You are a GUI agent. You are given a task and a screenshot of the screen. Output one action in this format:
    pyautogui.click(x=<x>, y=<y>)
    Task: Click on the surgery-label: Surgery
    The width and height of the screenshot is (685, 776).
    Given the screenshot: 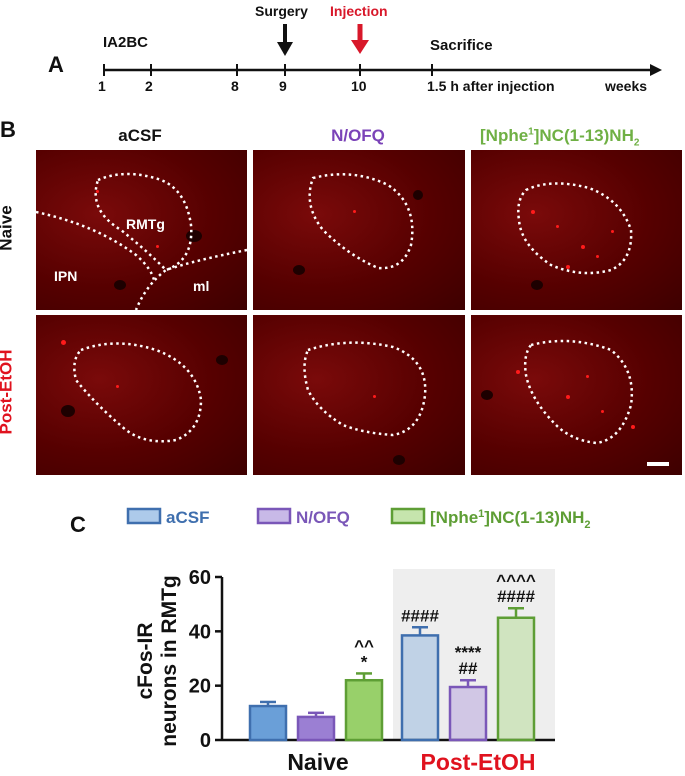 What is the action you would take?
    pyautogui.click(x=281, y=11)
    